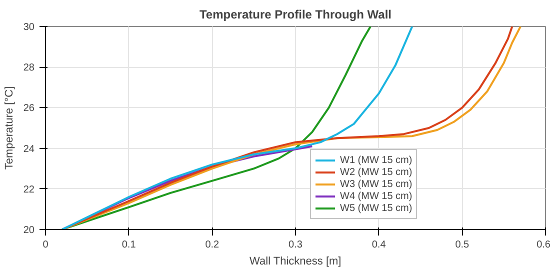  I want to click on y-tick-label: 22, so click(29, 190).